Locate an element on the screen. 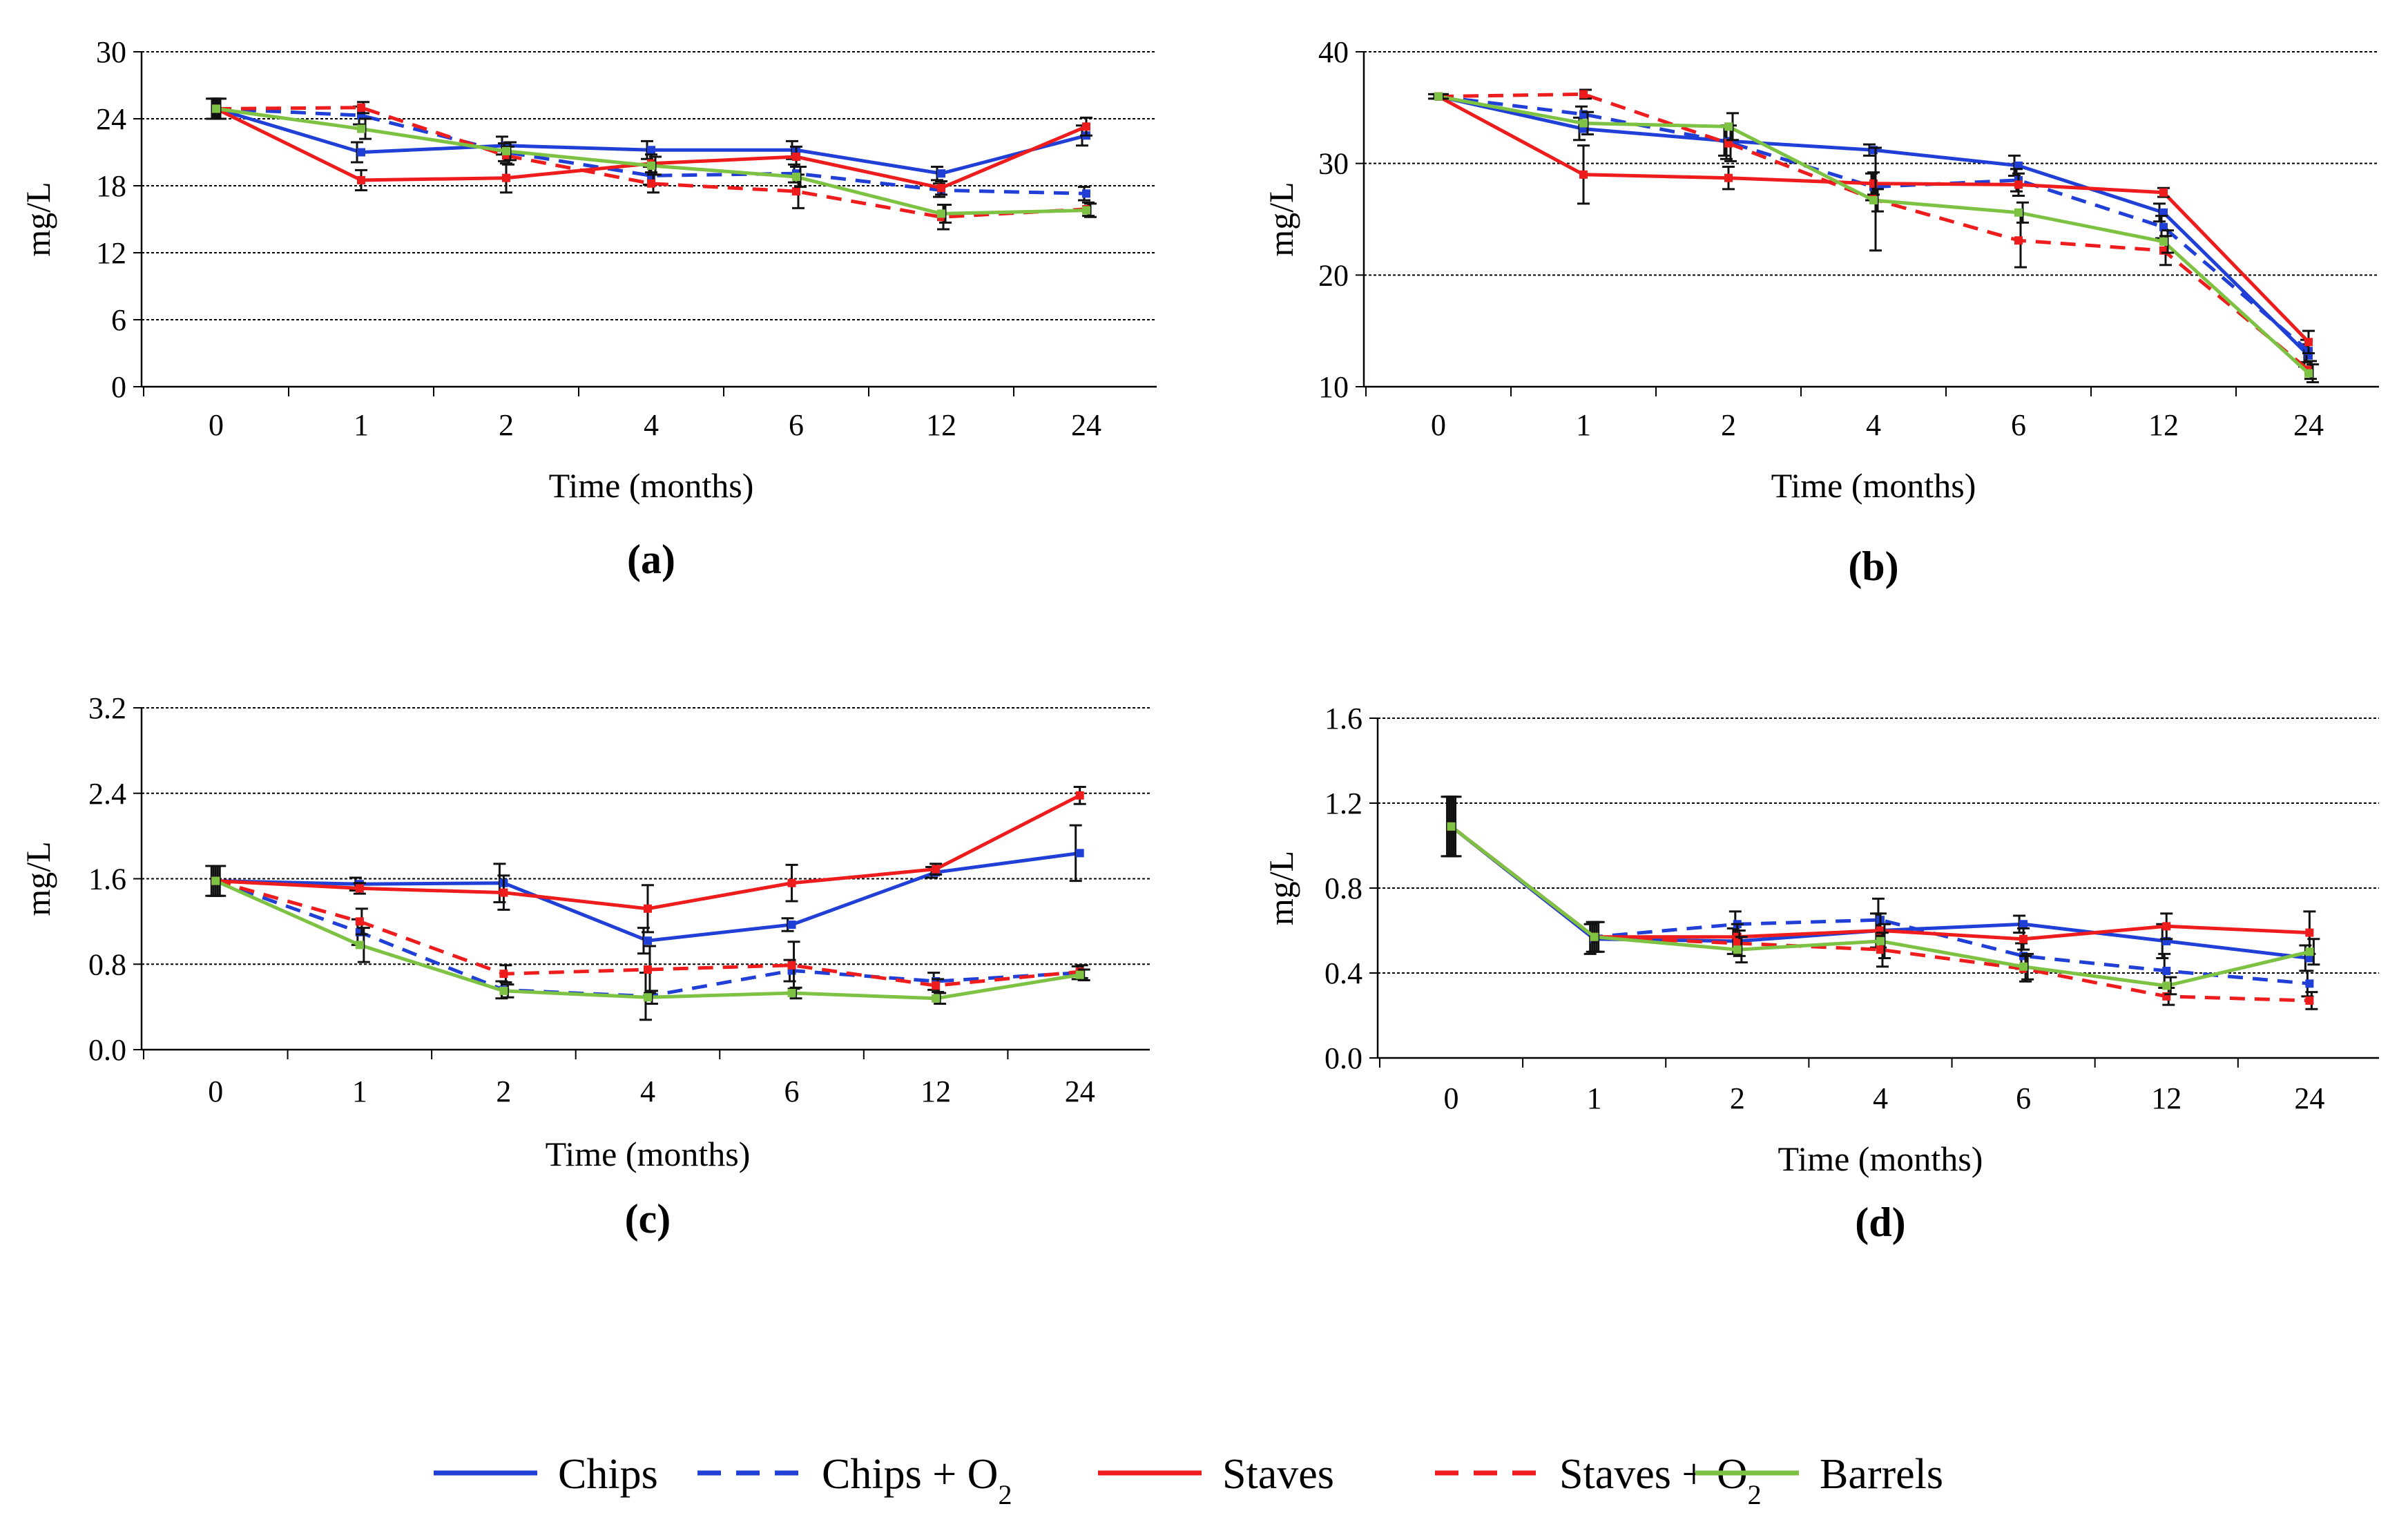 Image resolution: width=2408 pixels, height=1522 pixels. legend-label-subscript: 2 is located at coordinates (1755, 1494).